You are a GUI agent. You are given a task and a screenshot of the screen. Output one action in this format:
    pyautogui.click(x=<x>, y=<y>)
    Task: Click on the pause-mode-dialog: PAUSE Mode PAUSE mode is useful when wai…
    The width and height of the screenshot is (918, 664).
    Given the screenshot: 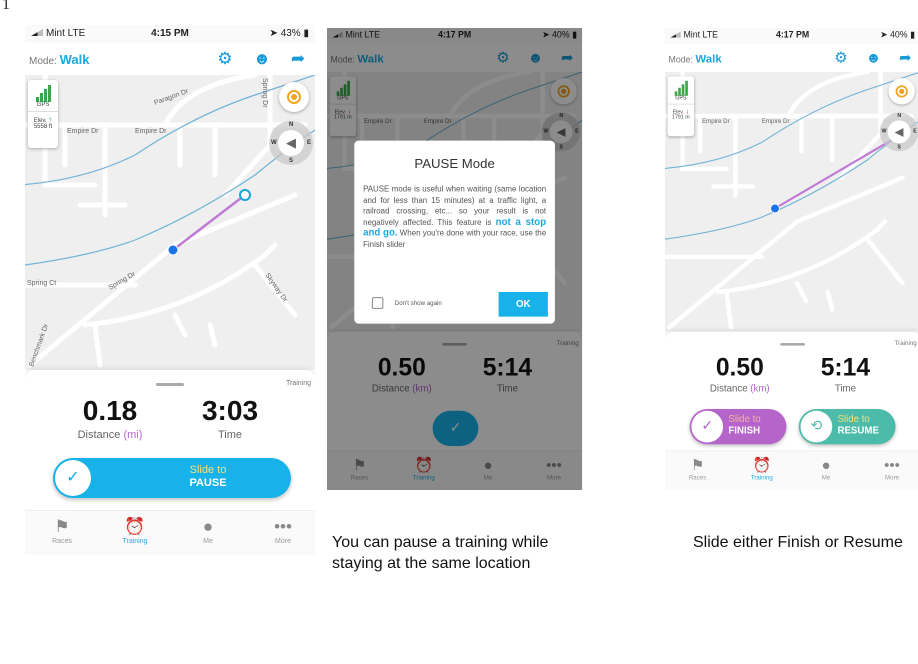 What is the action you would take?
    pyautogui.click(x=454, y=232)
    